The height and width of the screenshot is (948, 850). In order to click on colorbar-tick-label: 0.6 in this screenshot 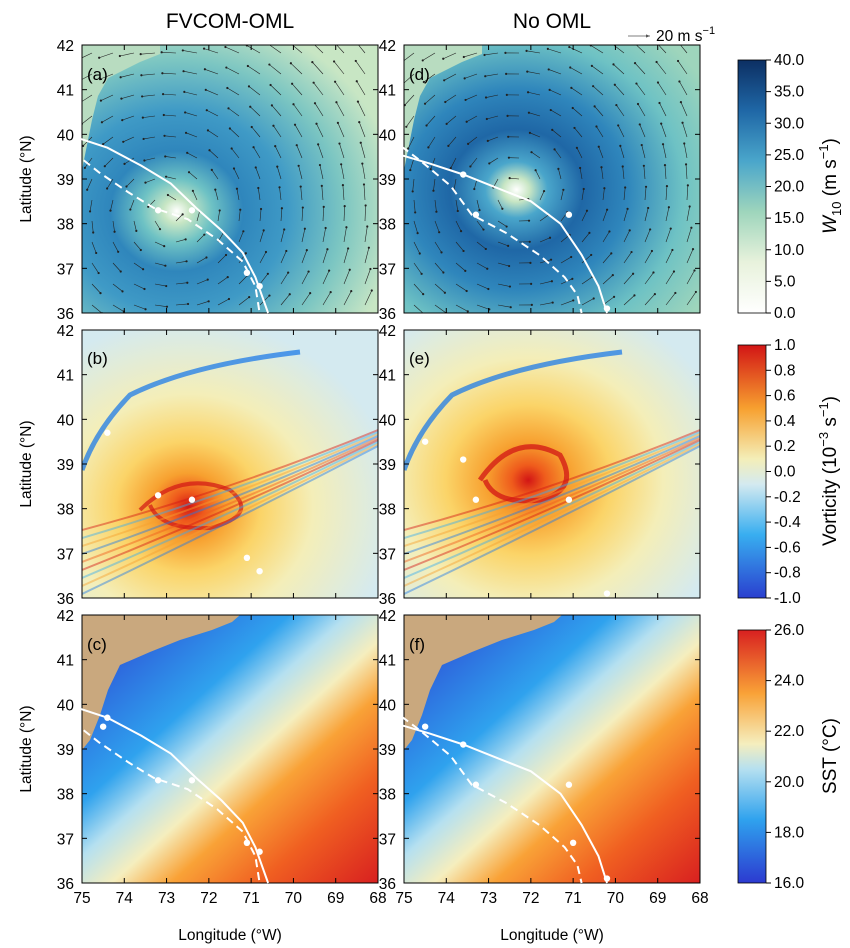, I will do `click(785, 396)`.